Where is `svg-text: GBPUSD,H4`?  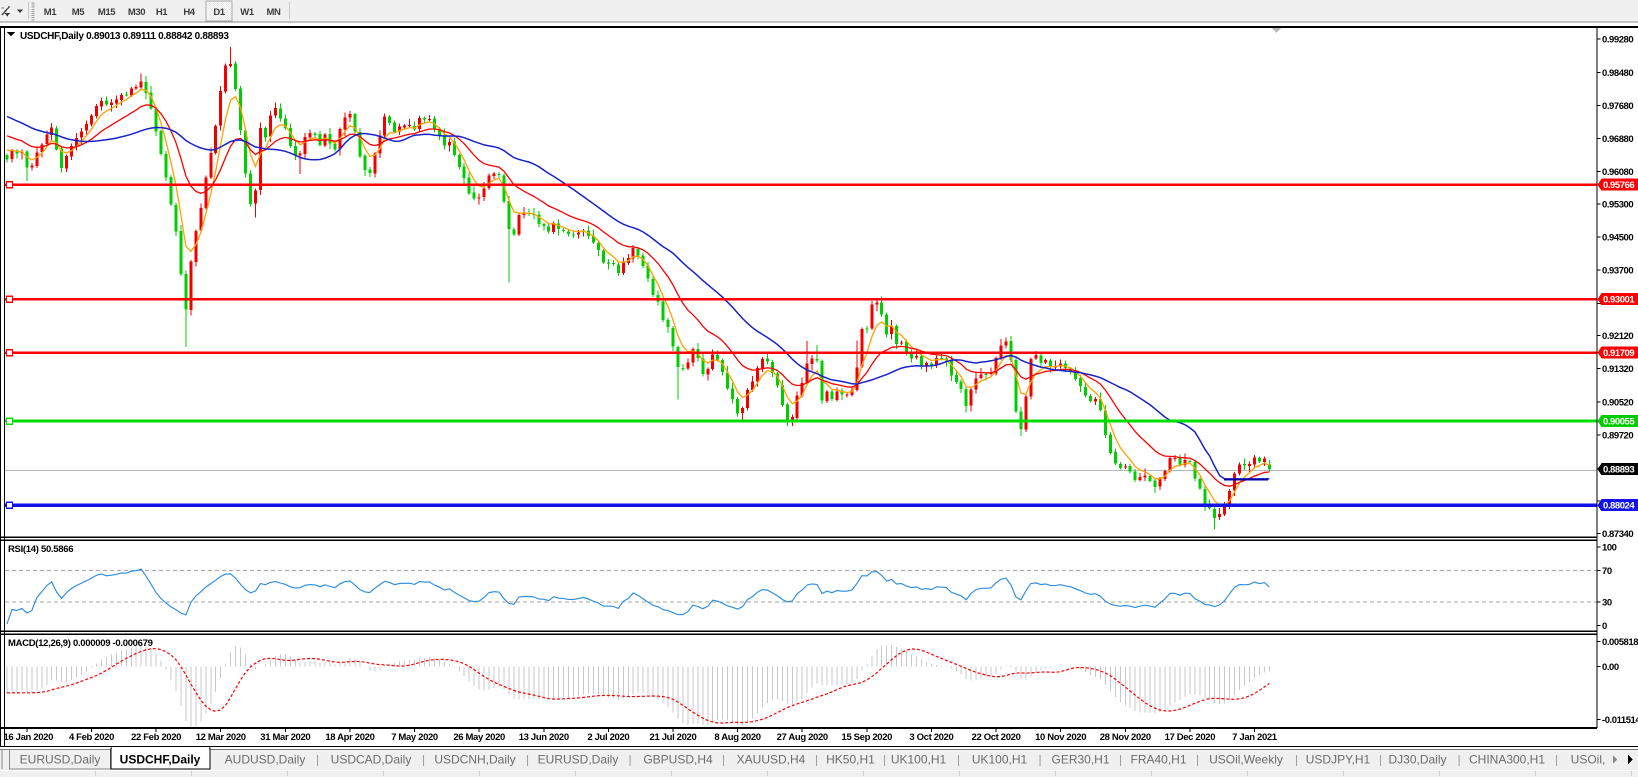
svg-text: GBPUSD,H4 is located at coordinates (678, 760).